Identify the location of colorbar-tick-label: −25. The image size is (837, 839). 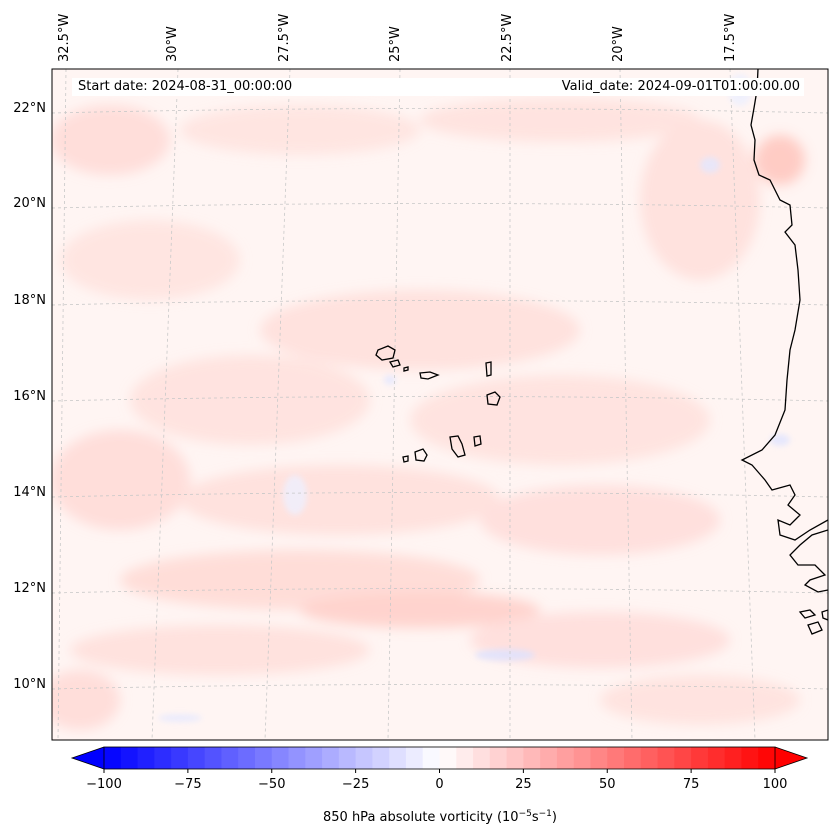
(355, 784).